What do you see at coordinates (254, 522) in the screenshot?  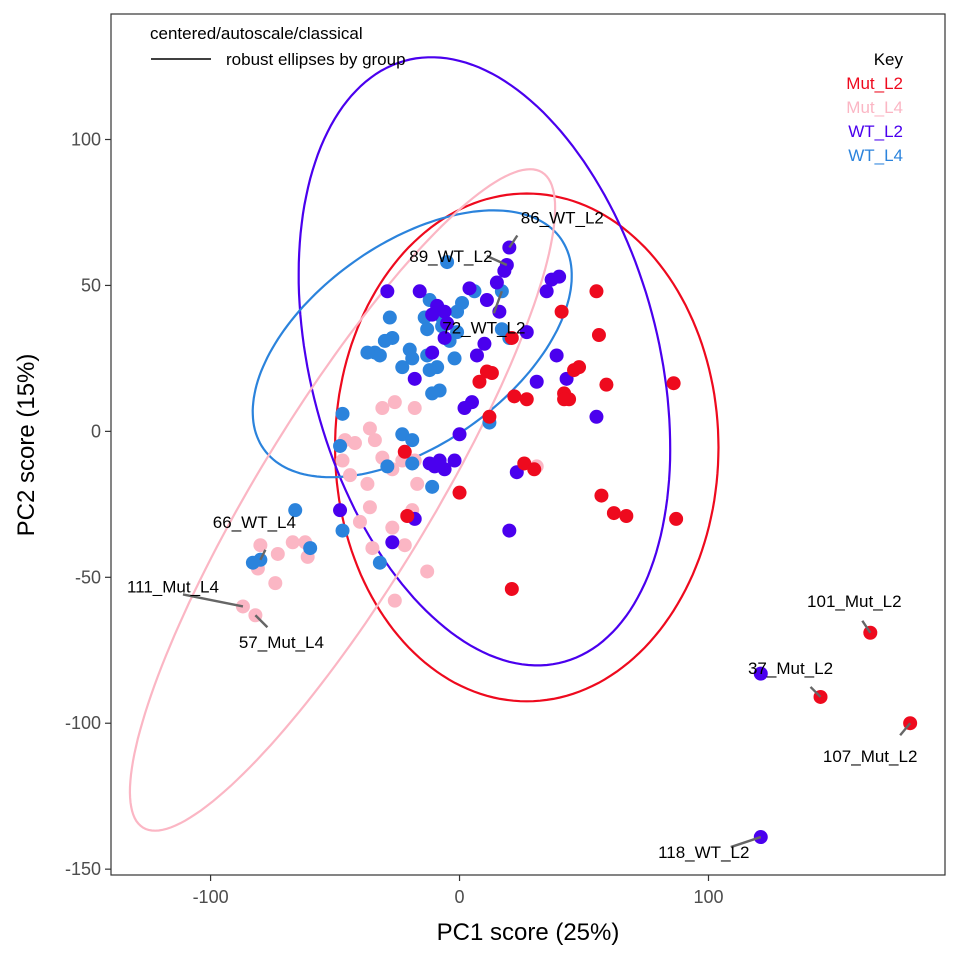 I see `point-label: 66_WT_L4` at bounding box center [254, 522].